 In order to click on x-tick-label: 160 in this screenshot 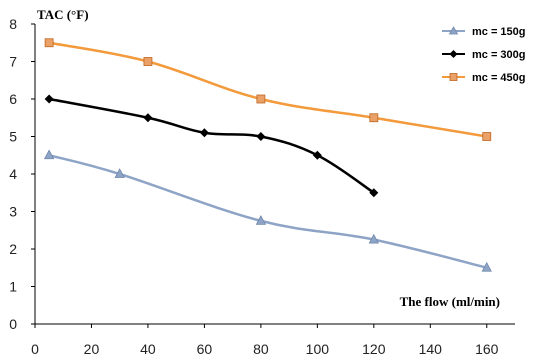, I will do `click(487, 349)`.